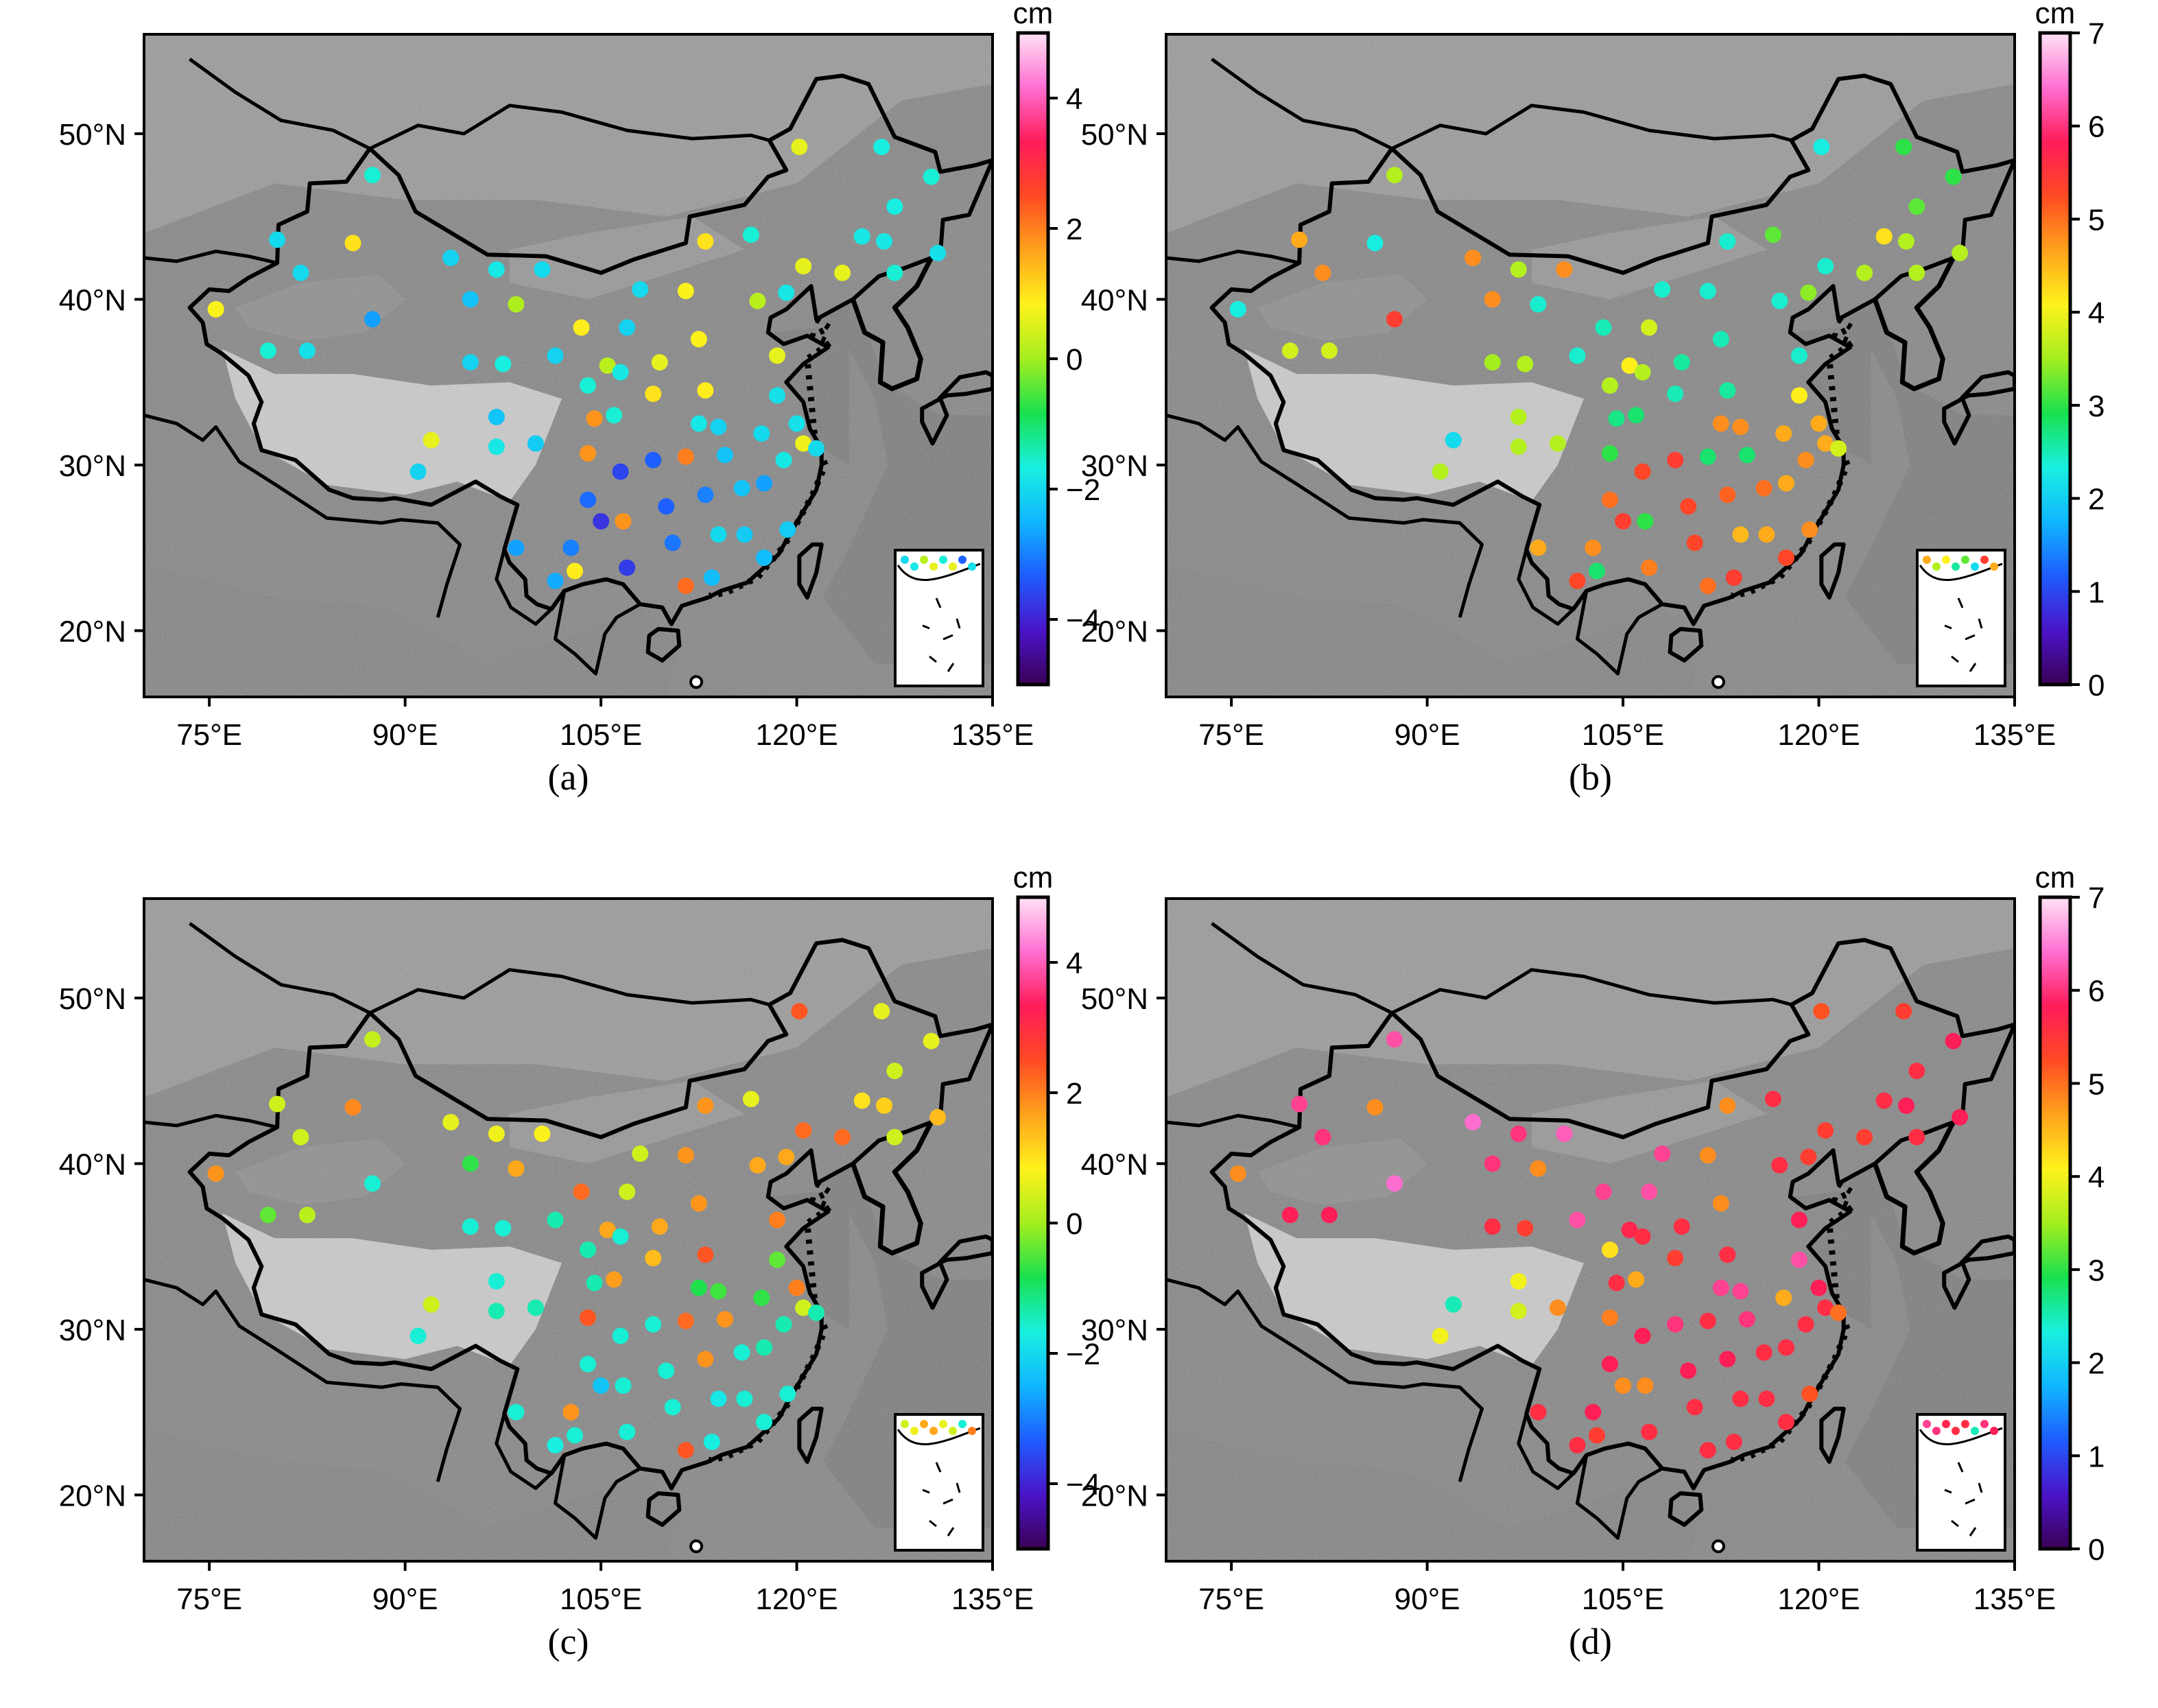 The width and height of the screenshot is (2158, 1708). What do you see at coordinates (2070, 351) in the screenshot?
I see `colorbar: cm 0 1 2 3 4 5 6 7` at bounding box center [2070, 351].